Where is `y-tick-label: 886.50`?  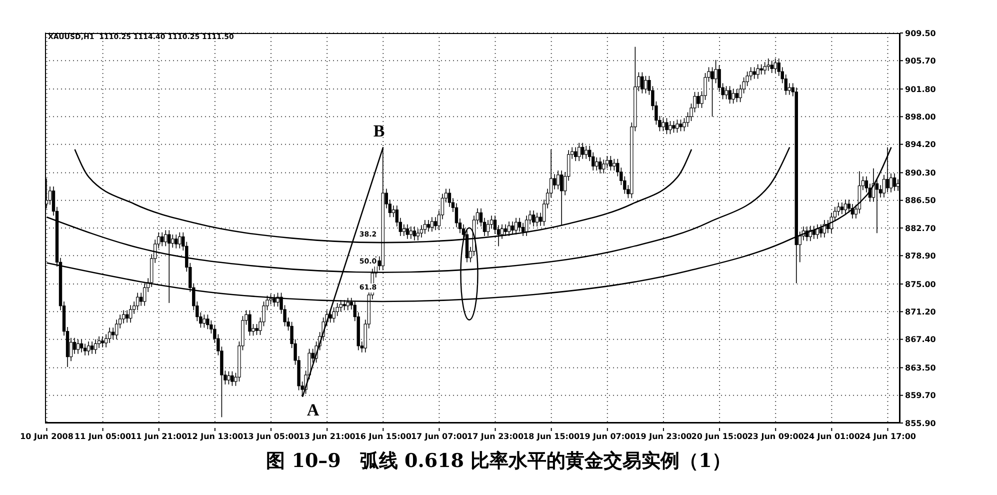 y-tick-label: 886.50 is located at coordinates (920, 201).